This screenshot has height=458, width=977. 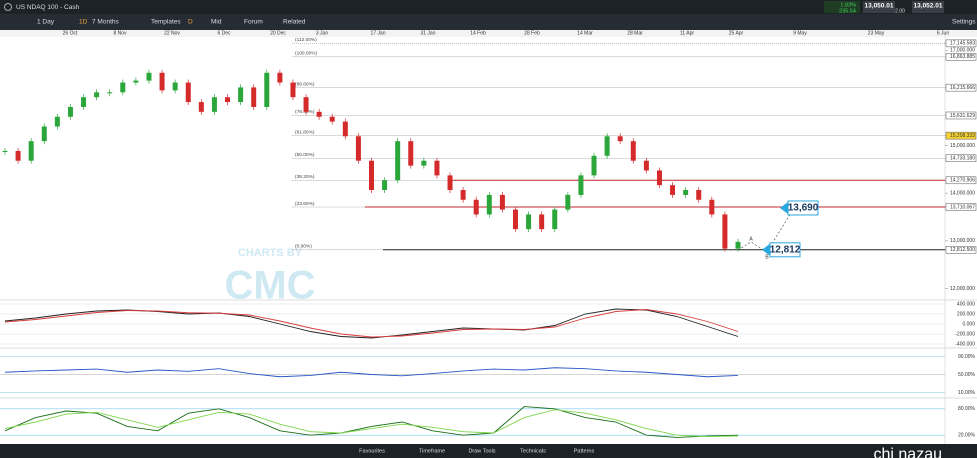 I want to click on date-label: 28 Mar, so click(x=635, y=33).